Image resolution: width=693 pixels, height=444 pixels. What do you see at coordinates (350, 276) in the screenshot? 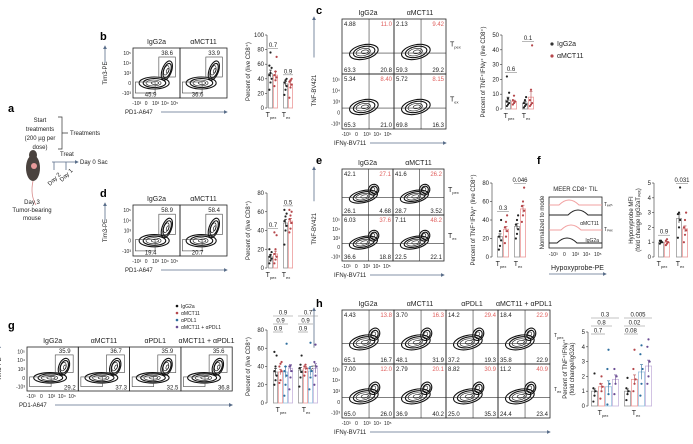
I see `x-axis-label: IFNγ-BV711` at bounding box center [350, 276].